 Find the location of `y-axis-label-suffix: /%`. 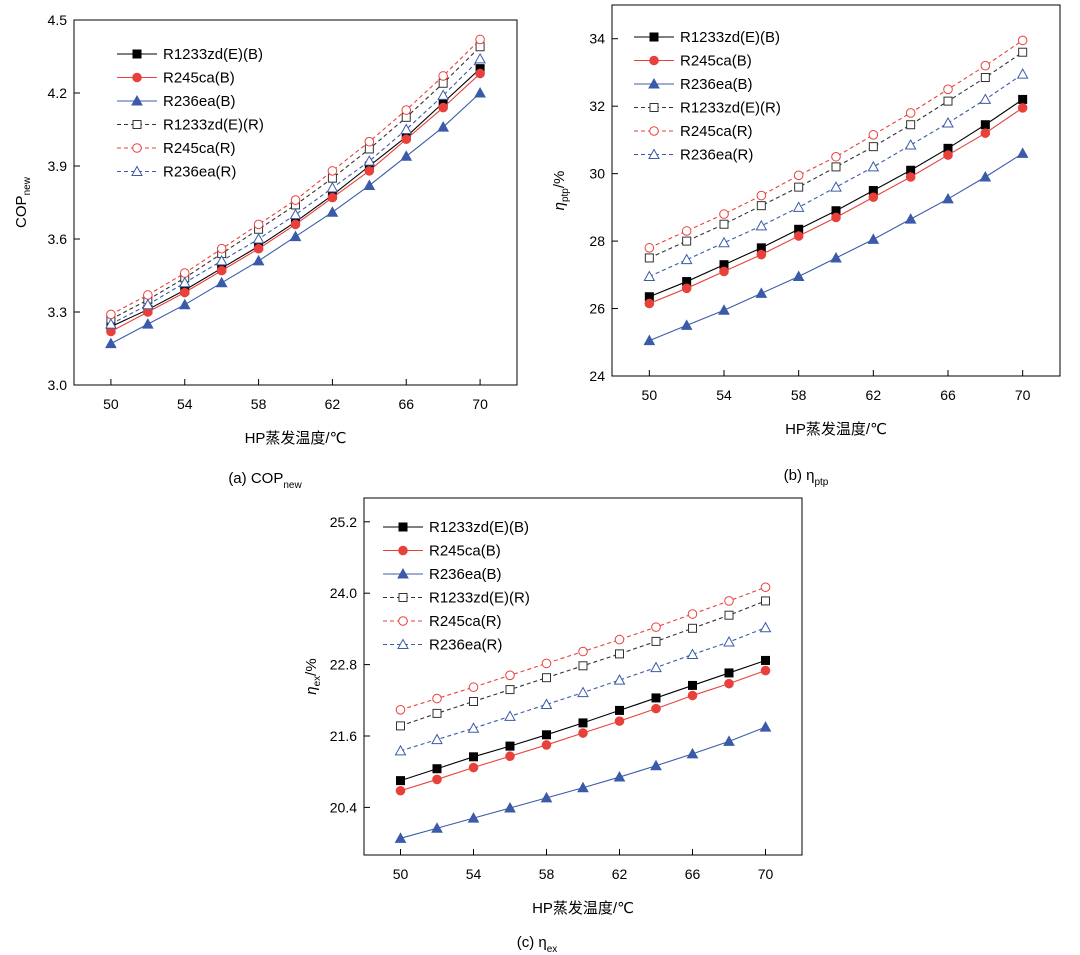

y-axis-label-suffix: /% is located at coordinates (559, 180).